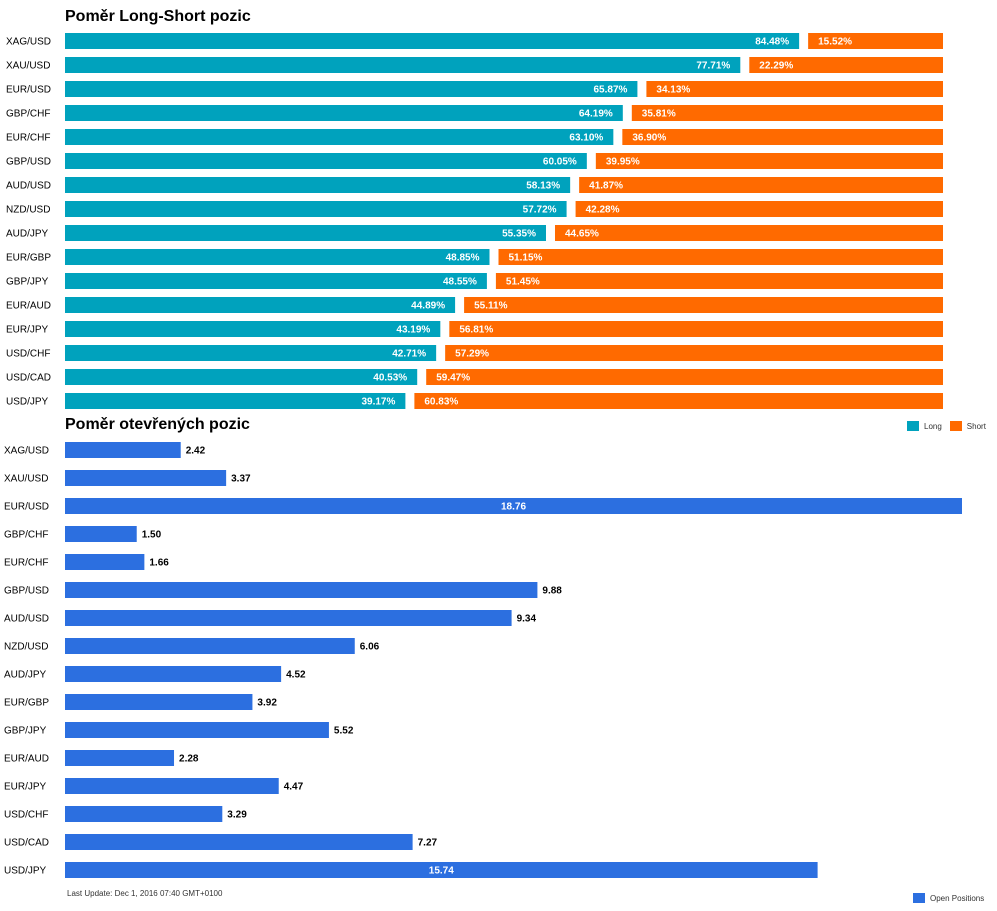  Describe the element at coordinates (26, 815) in the screenshot. I see `open-category-label-usd-chf: USD/CHF` at that location.